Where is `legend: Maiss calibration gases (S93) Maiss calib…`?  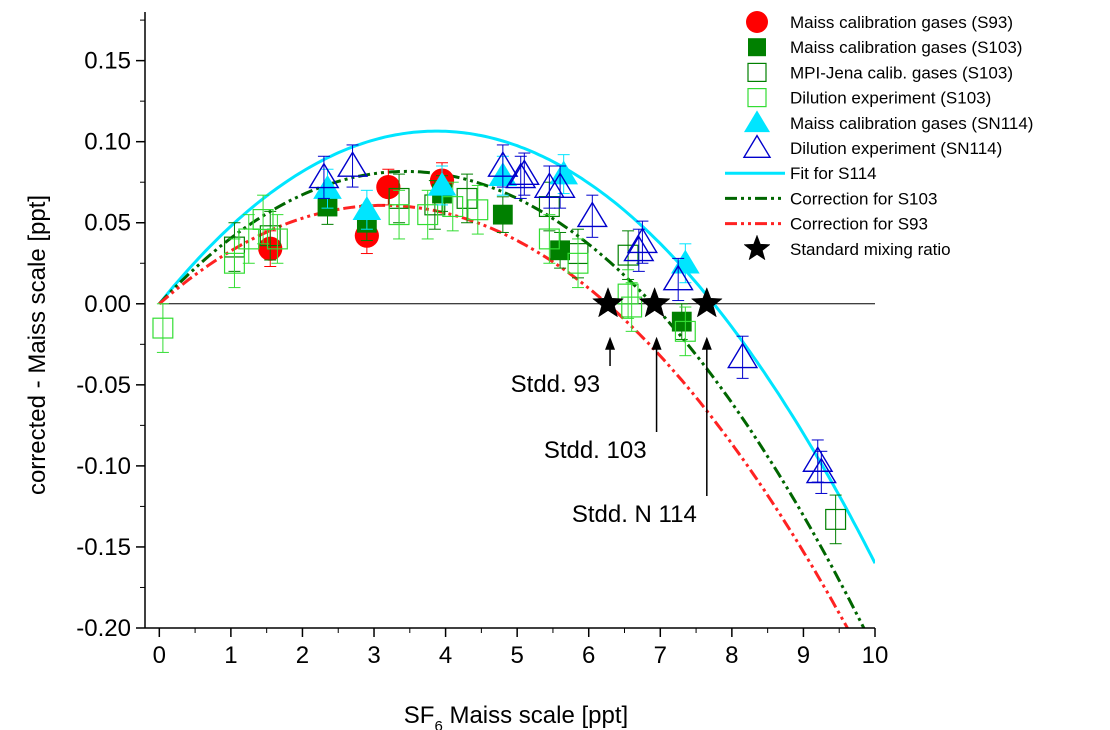 legend: Maiss calibration gases (S93) Maiss calib… is located at coordinates (879, 136).